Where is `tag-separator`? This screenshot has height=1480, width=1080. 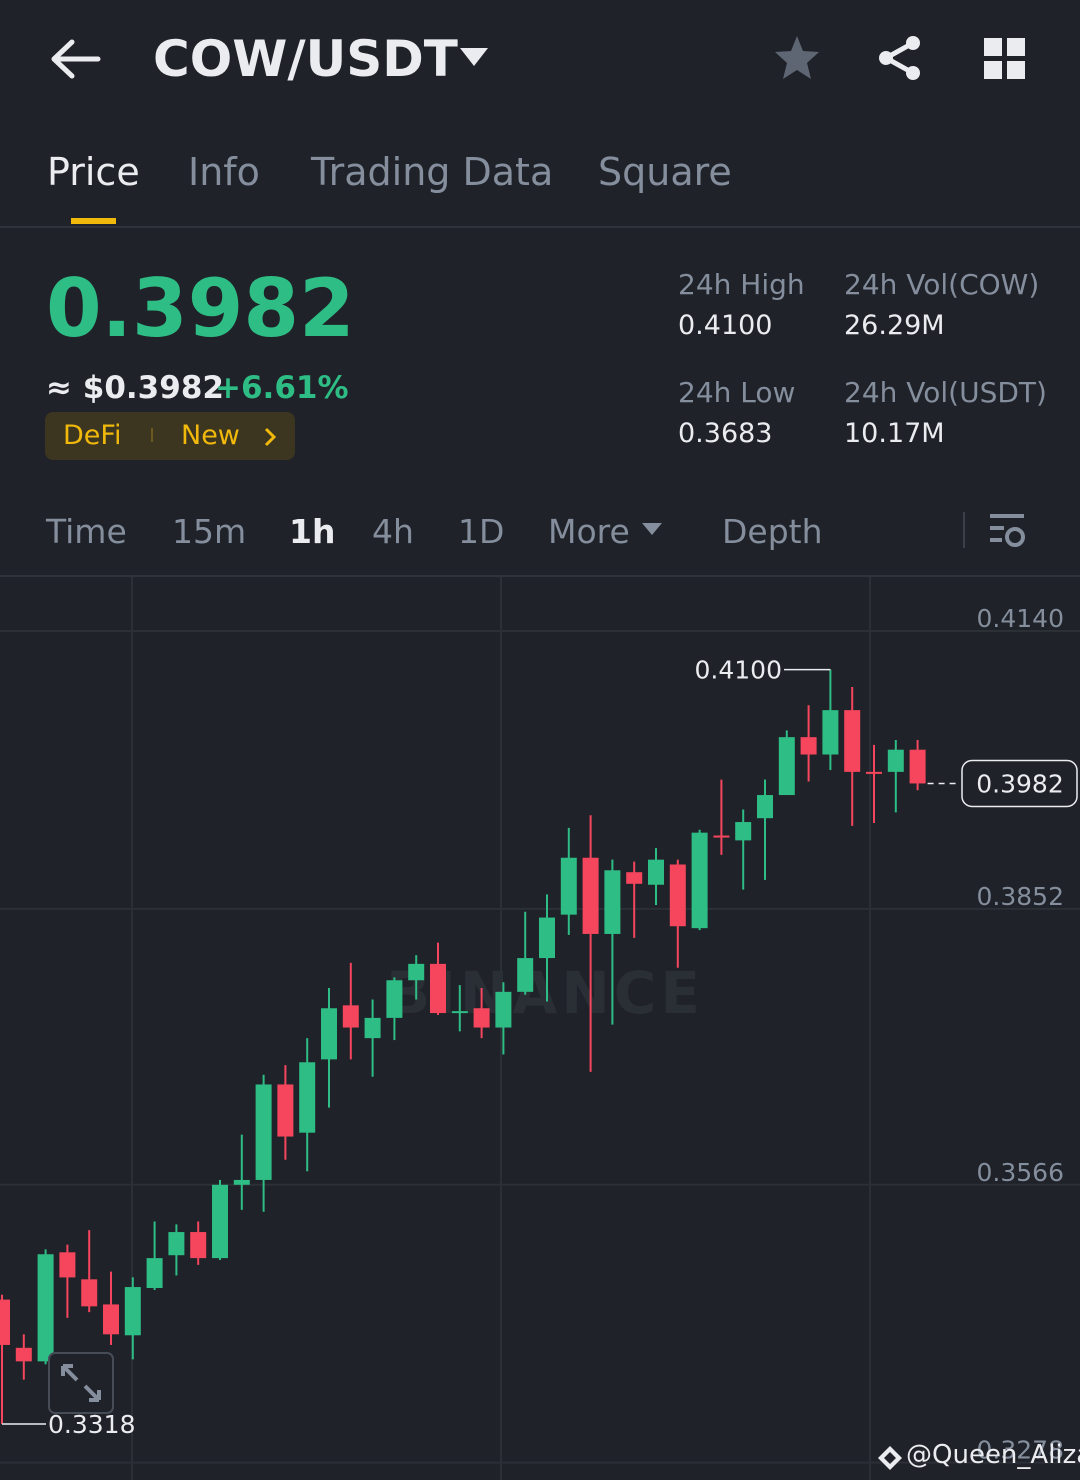 tag-separator is located at coordinates (152, 435).